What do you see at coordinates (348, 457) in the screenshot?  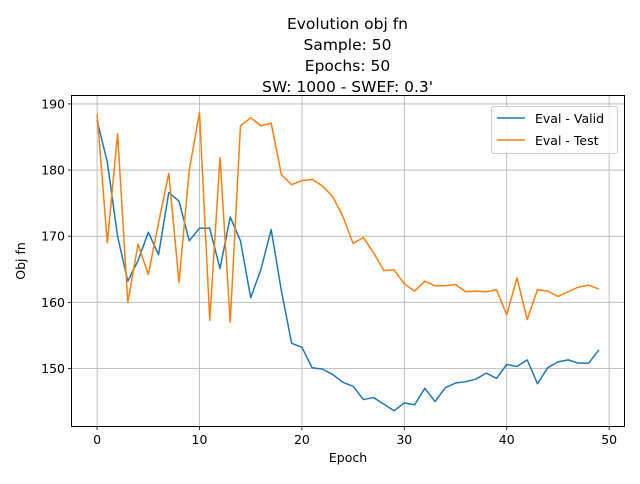 I see `x-axis-label: Epoch` at bounding box center [348, 457].